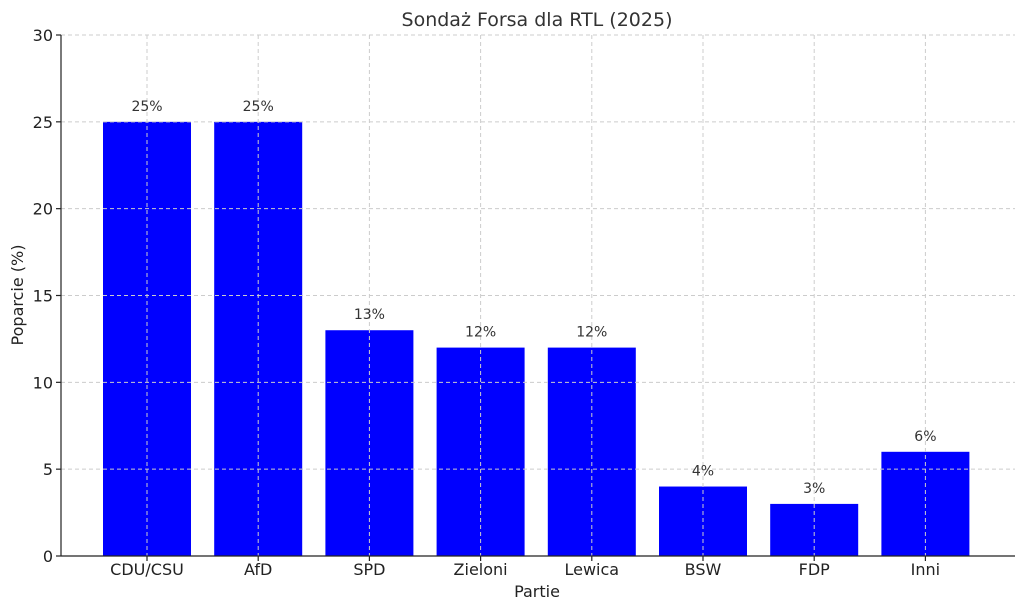 The height and width of the screenshot is (615, 1024). I want to click on data-label-1: 25%, so click(258, 107).